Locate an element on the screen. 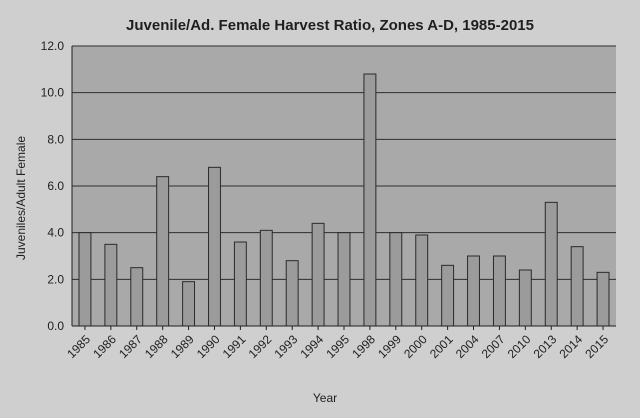 This screenshot has height=418, width=640. bar-1998 is located at coordinates (370, 200).